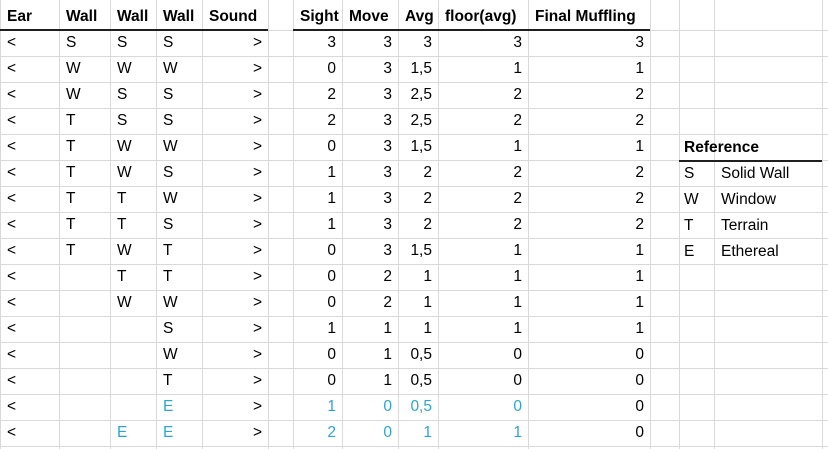  I want to click on column-header: Move, so click(369, 16).